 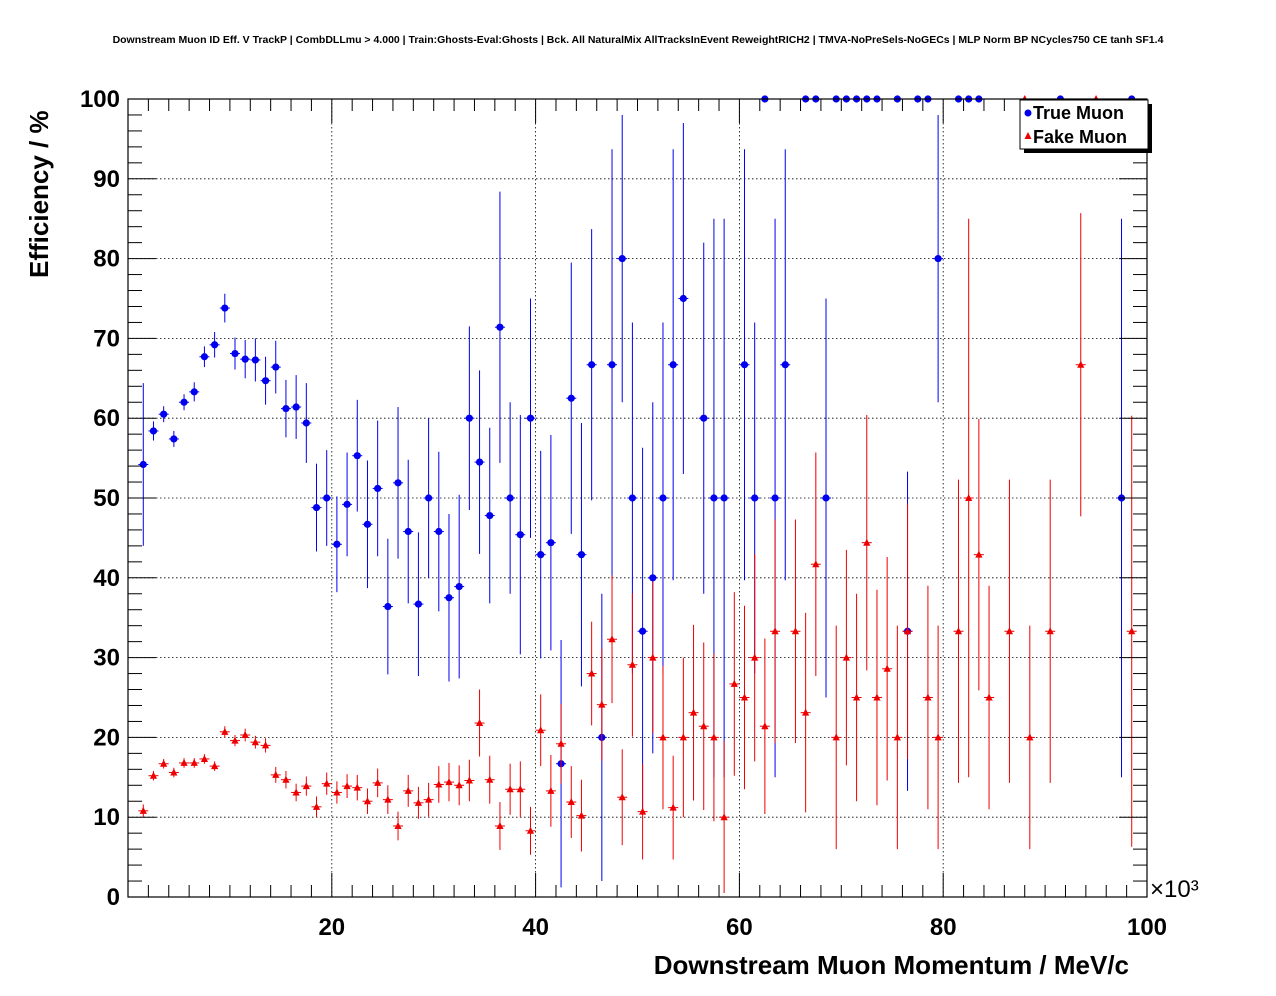 I want to click on y-tick-label: 20, so click(x=106, y=737).